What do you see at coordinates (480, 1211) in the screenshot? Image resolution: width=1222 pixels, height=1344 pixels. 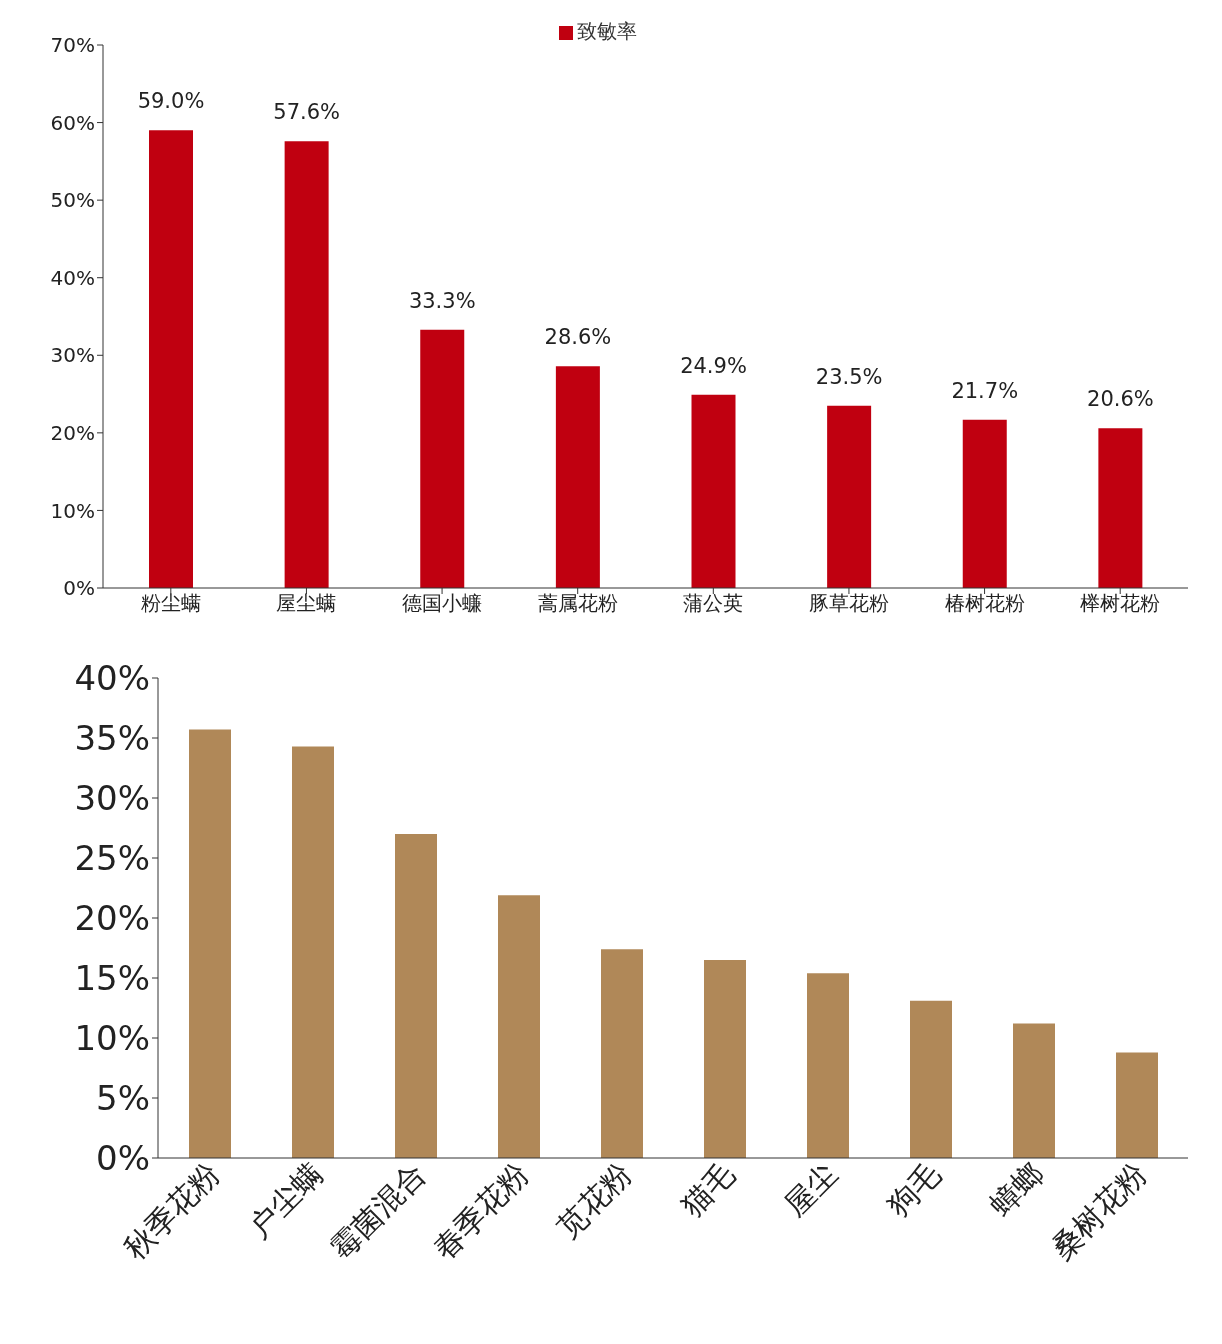 I see `x-tick-label: 春季花粉` at bounding box center [480, 1211].